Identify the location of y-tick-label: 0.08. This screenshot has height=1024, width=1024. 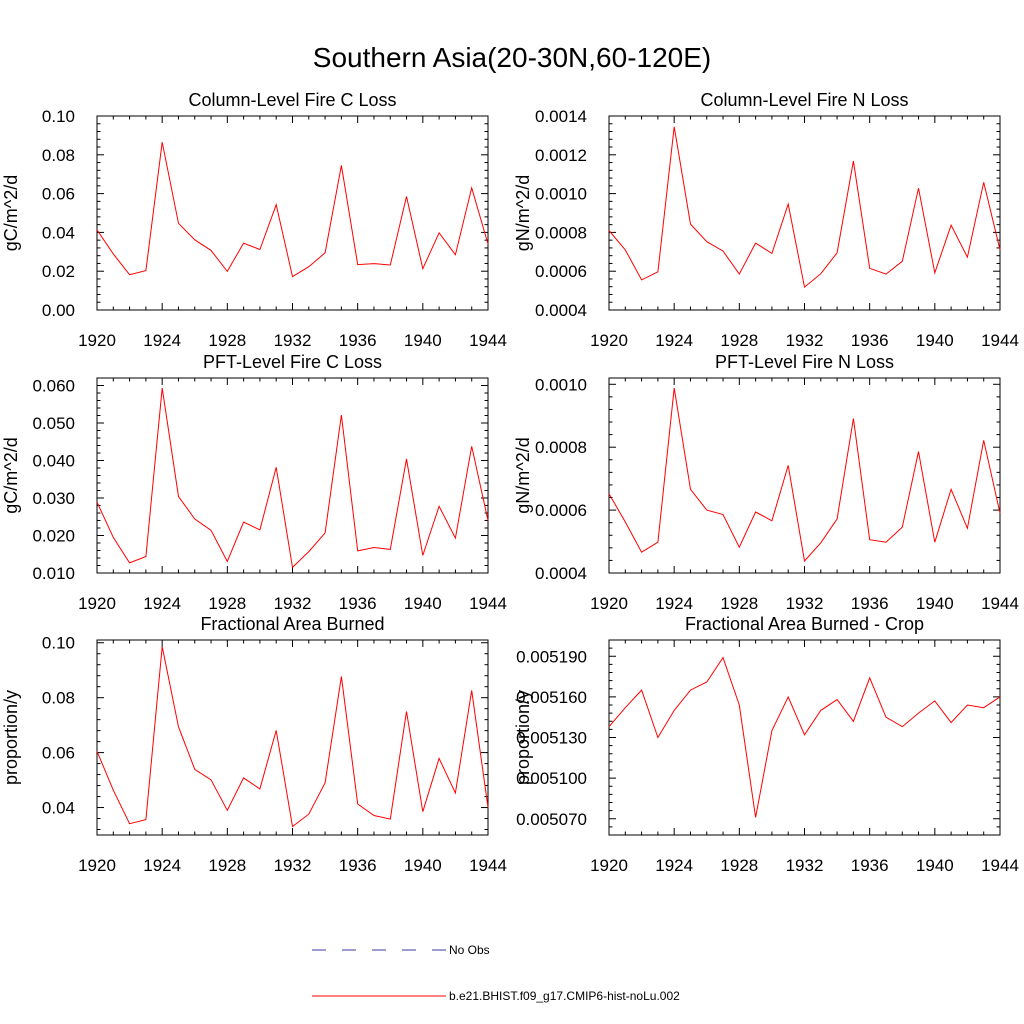
(58, 698).